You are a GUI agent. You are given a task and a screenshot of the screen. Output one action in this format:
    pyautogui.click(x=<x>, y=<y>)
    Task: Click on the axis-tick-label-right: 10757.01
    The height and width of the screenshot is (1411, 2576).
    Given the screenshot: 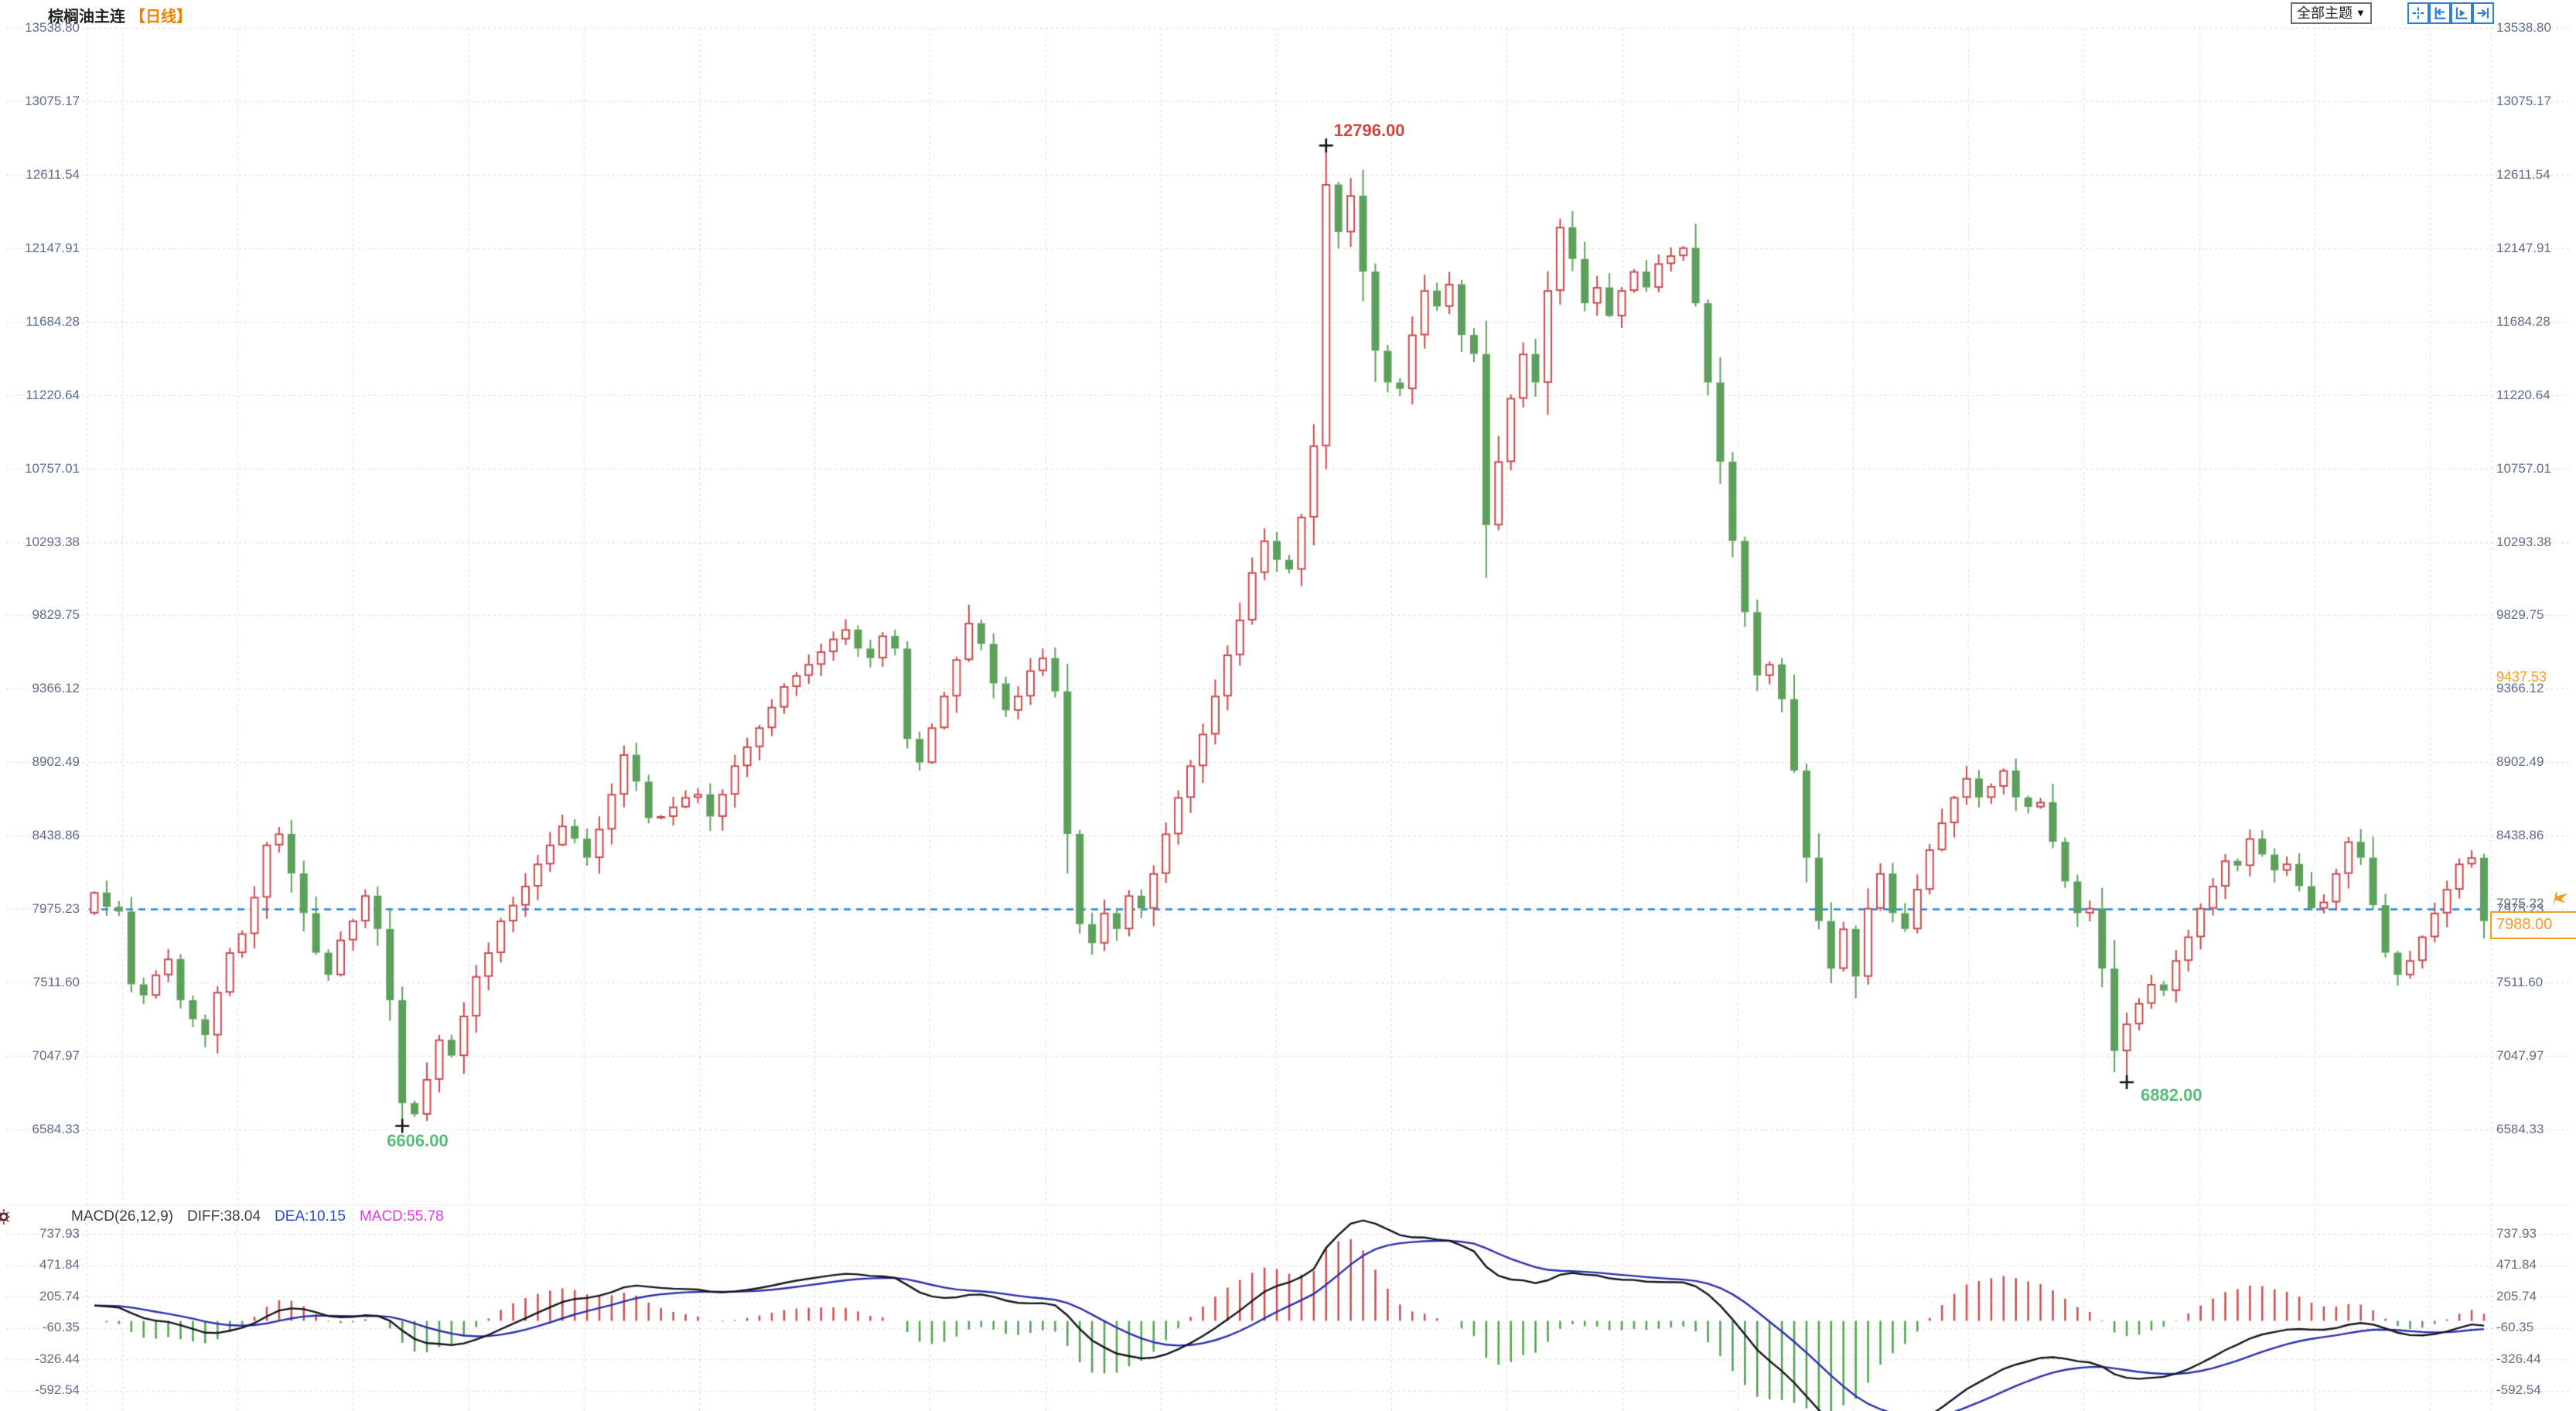 What is the action you would take?
    pyautogui.click(x=2523, y=468)
    